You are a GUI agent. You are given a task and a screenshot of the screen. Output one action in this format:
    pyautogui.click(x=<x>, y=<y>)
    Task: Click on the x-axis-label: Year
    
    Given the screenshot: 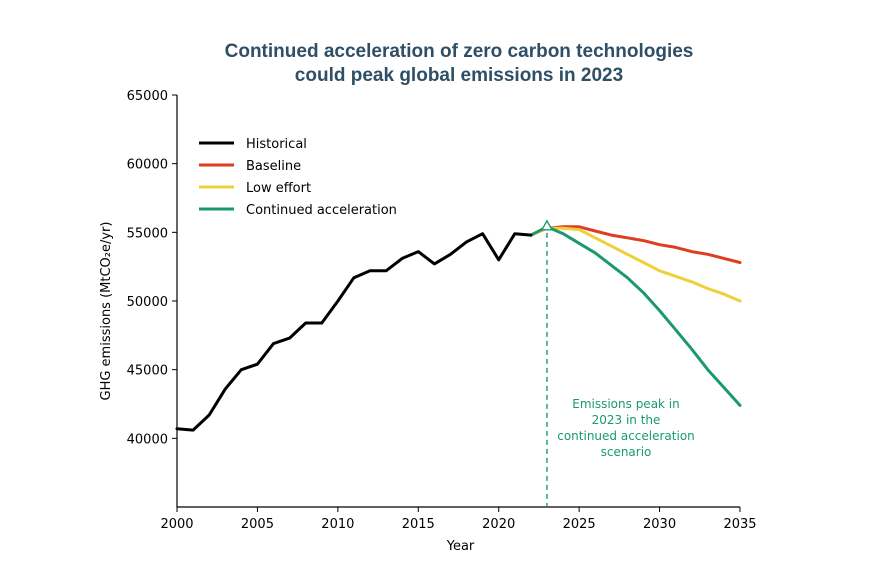 What is the action you would take?
    pyautogui.click(x=460, y=546)
    